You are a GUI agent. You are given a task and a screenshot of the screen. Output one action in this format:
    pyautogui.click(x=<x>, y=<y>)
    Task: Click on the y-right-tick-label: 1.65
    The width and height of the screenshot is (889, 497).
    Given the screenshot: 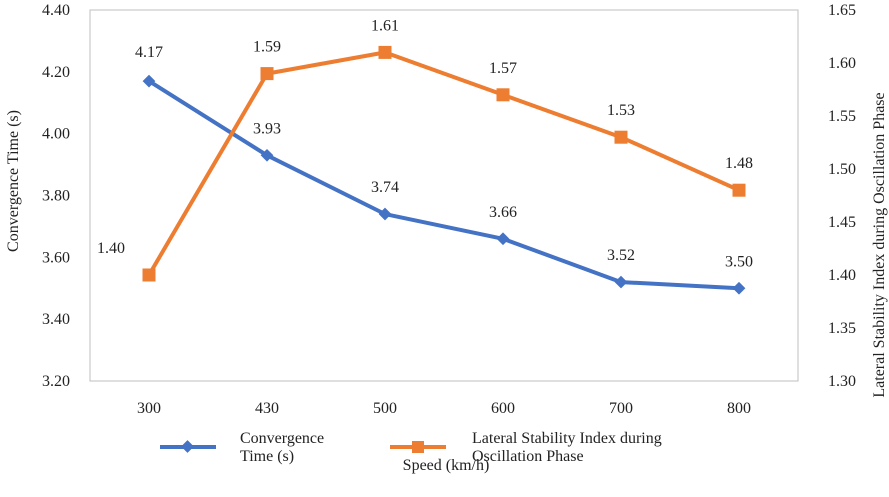 What is the action you would take?
    pyautogui.click(x=842, y=10)
    